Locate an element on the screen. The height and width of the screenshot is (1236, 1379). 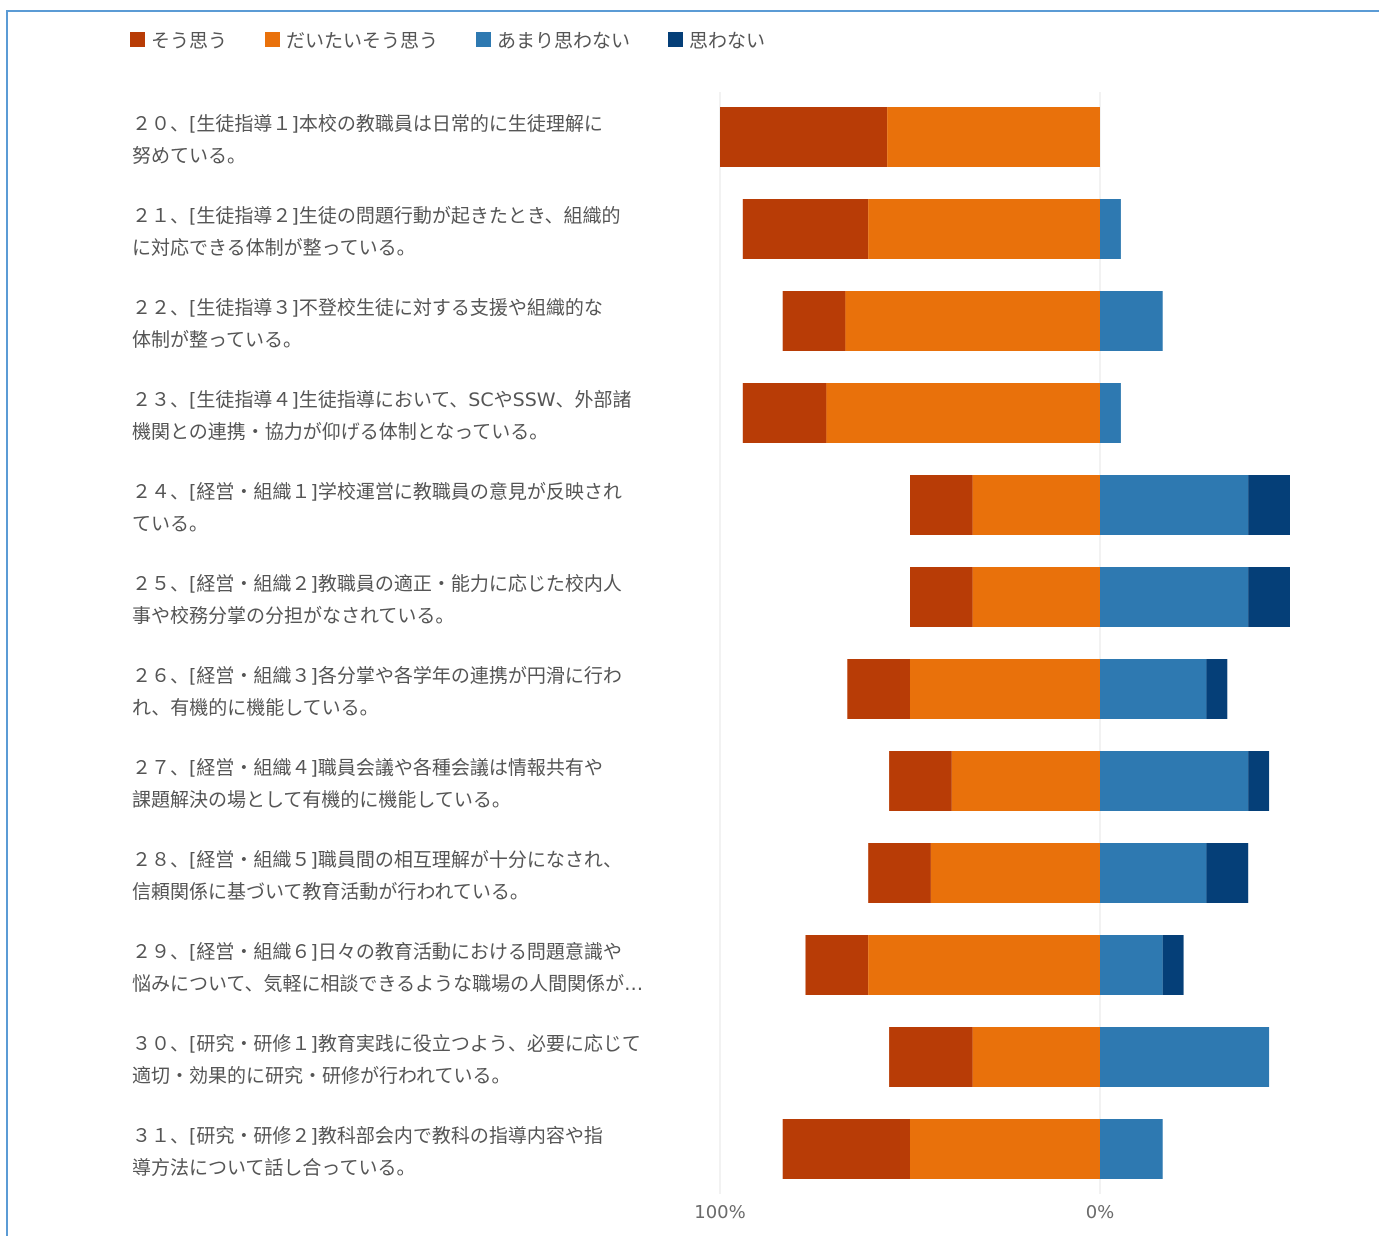
bar-row7-strongly-agree is located at coordinates (920, 781).